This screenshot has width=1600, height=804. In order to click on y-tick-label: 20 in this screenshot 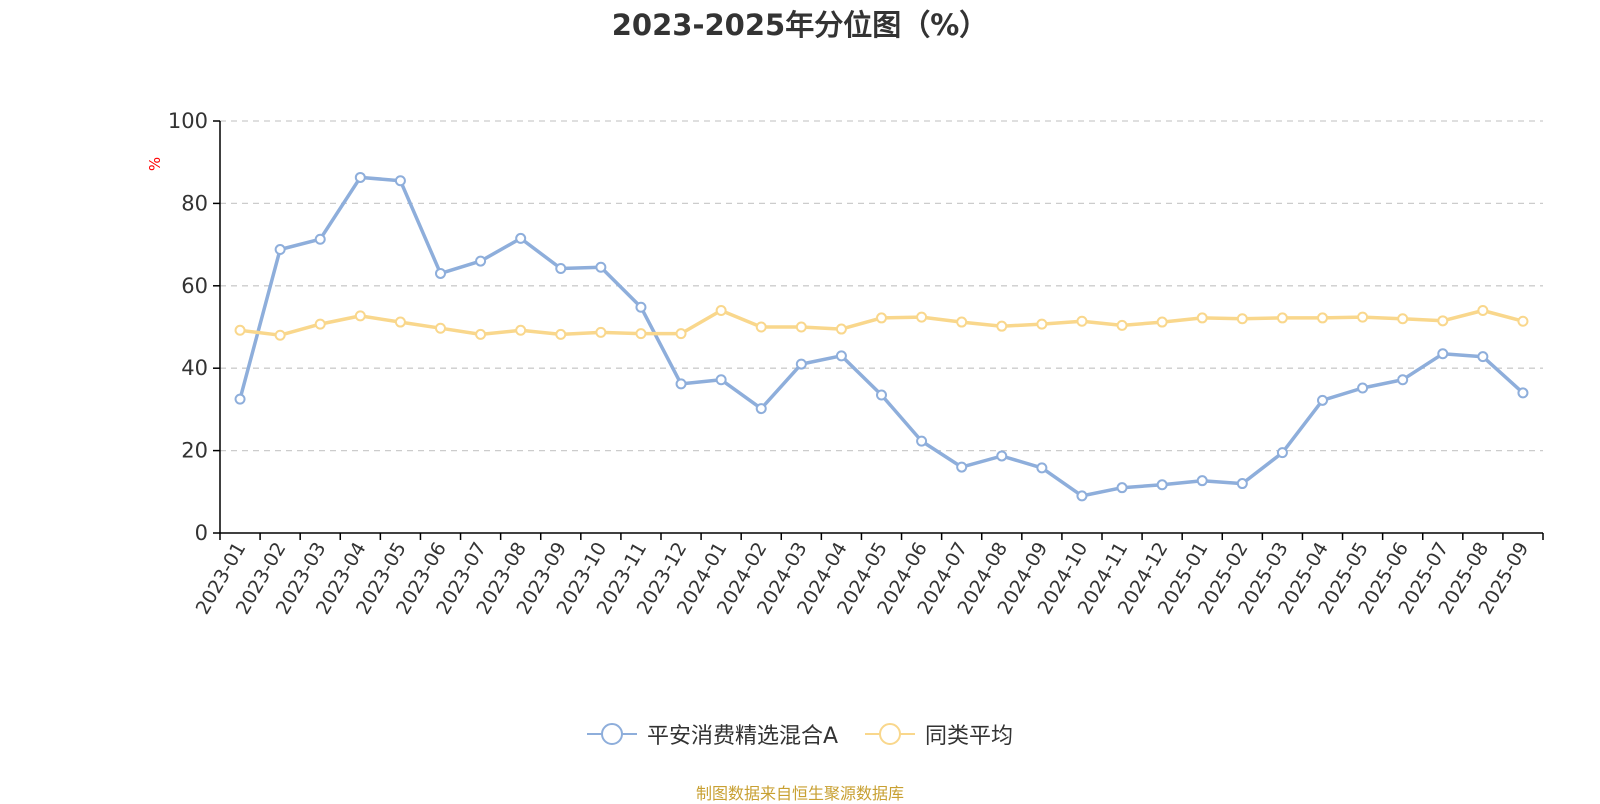, I will do `click(194, 451)`.